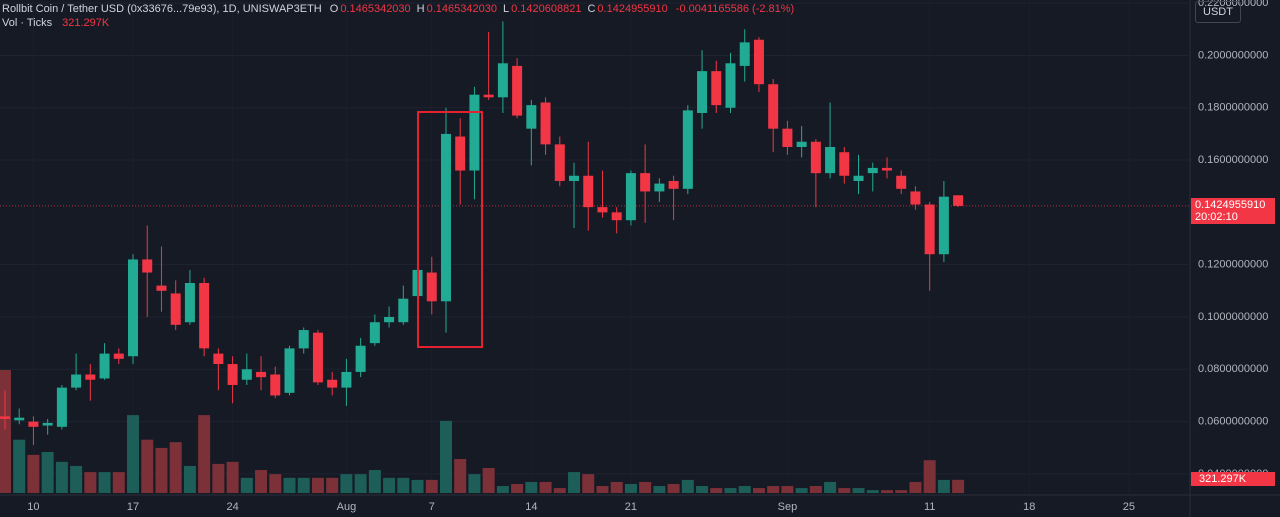  Describe the element at coordinates (1218, 12) in the screenshot. I see `currency-button: USDT` at that location.